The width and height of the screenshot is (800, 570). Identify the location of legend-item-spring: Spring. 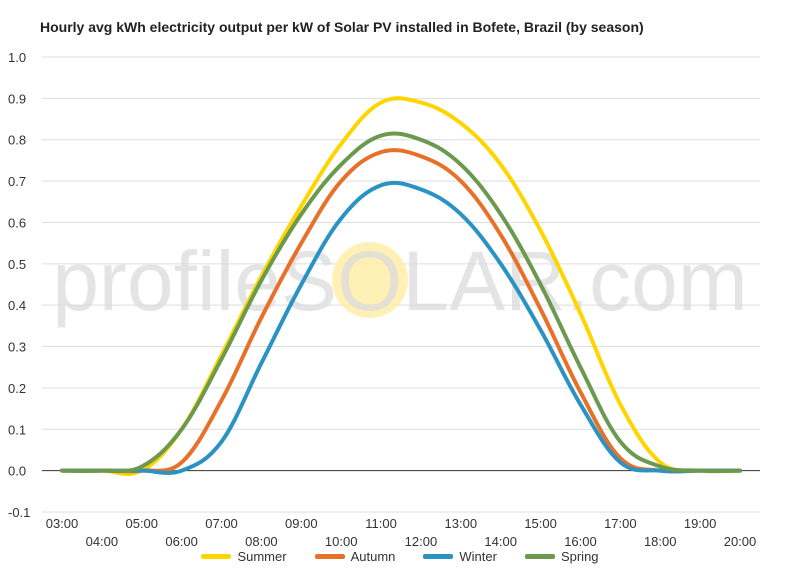
(561, 556).